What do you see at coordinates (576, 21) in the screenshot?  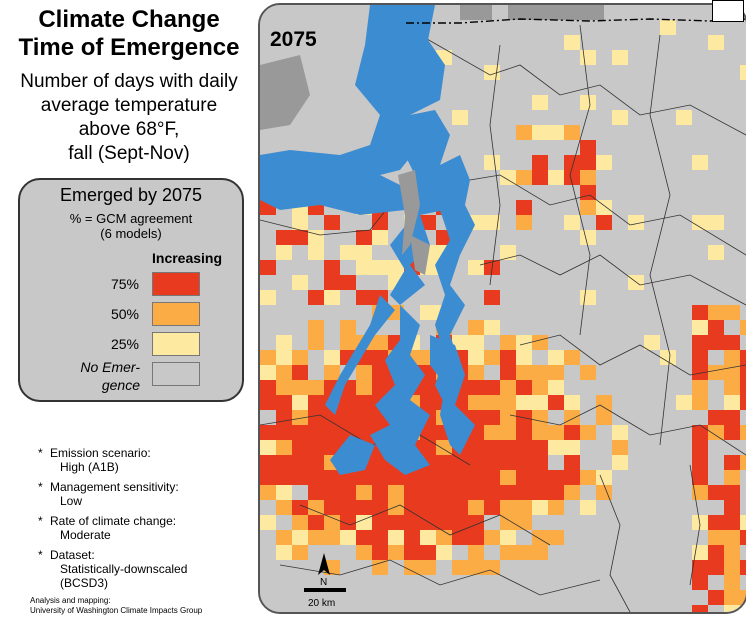 I see `international-border` at bounding box center [576, 21].